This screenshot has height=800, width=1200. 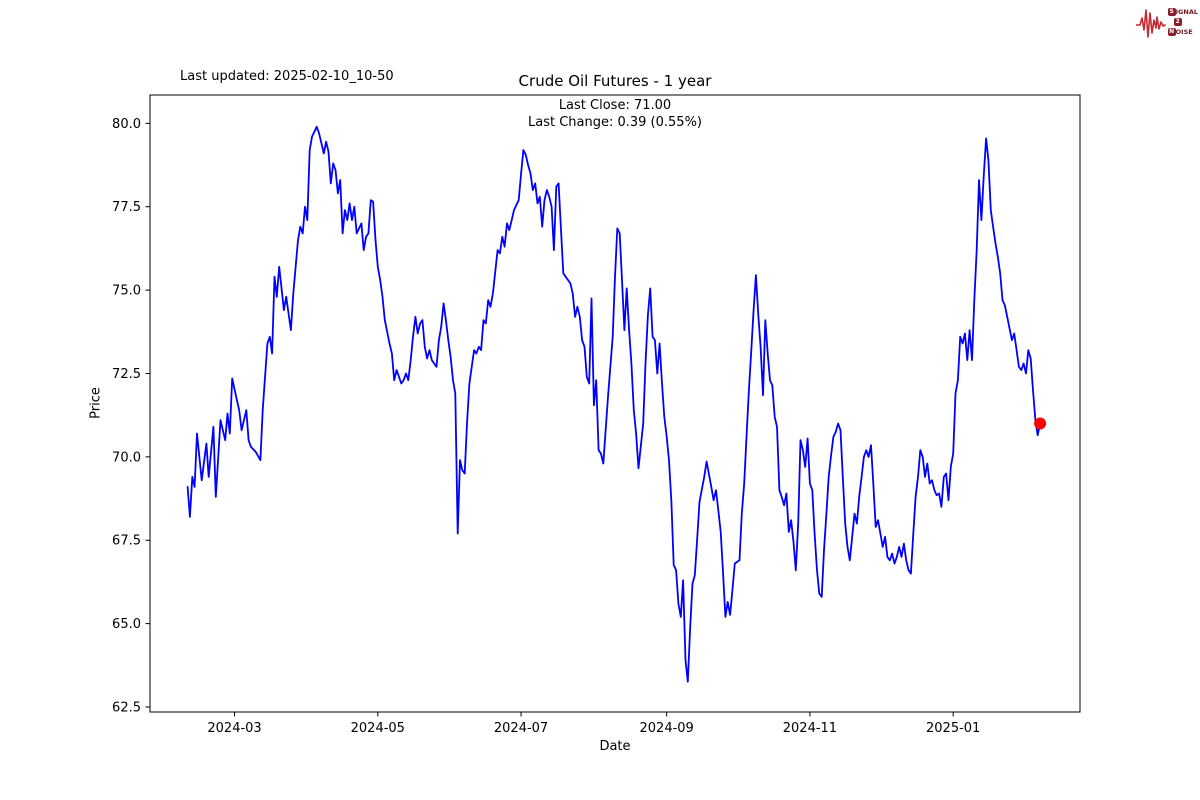 What do you see at coordinates (615, 746) in the screenshot?
I see `x-axis-label: Date` at bounding box center [615, 746].